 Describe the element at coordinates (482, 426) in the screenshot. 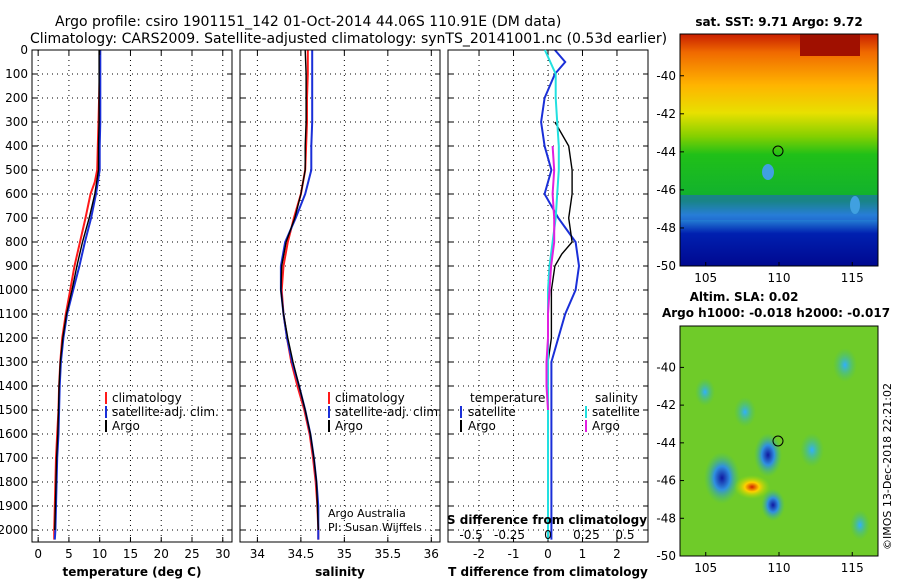

I see `legend-label-t-argo: Argo` at that location.